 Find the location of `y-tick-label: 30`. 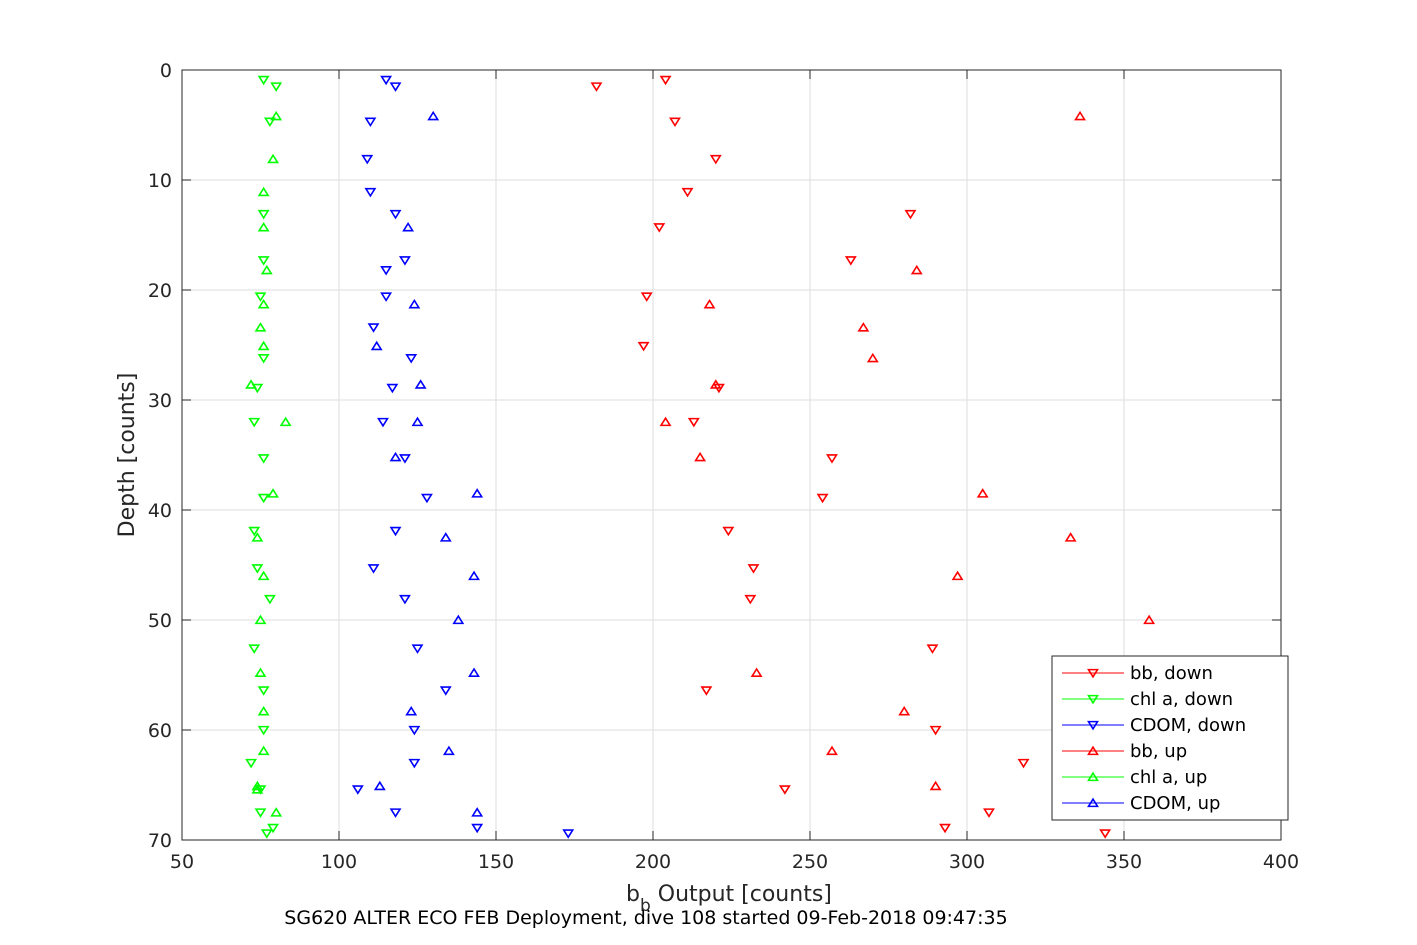

y-tick-label: 30 is located at coordinates (160, 401).